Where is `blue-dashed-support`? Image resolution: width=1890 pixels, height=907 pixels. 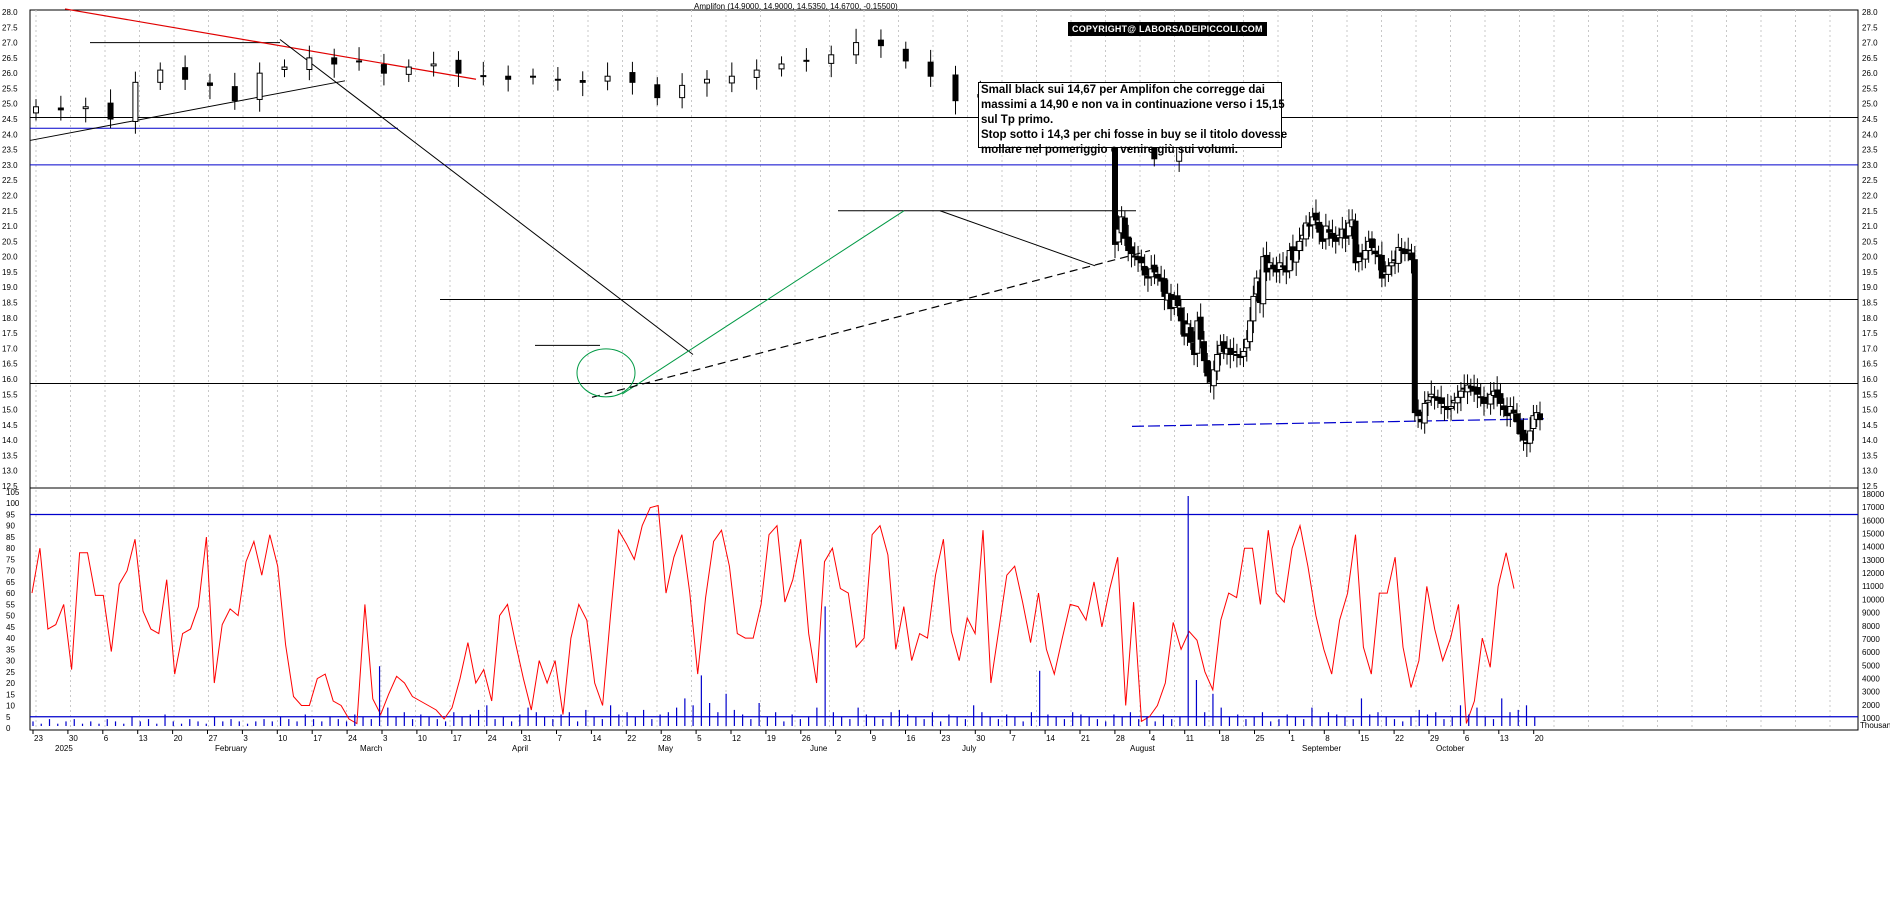 blue-dashed-support is located at coordinates (1340, 422).